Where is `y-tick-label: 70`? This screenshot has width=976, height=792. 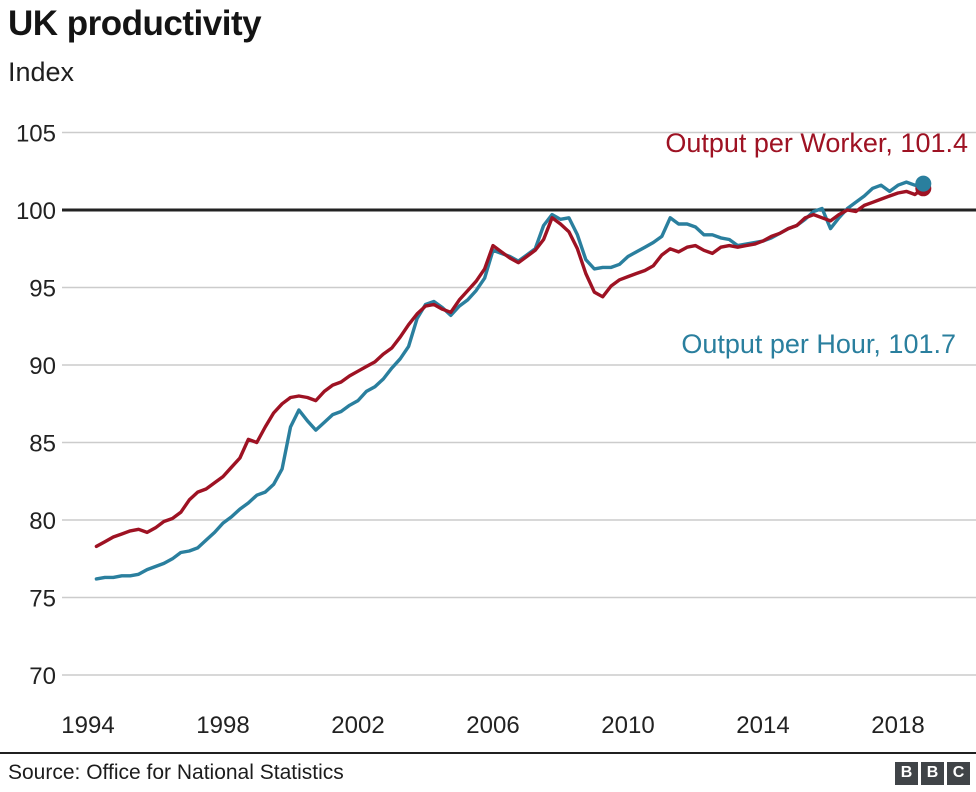
y-tick-label: 70 is located at coordinates (42, 676).